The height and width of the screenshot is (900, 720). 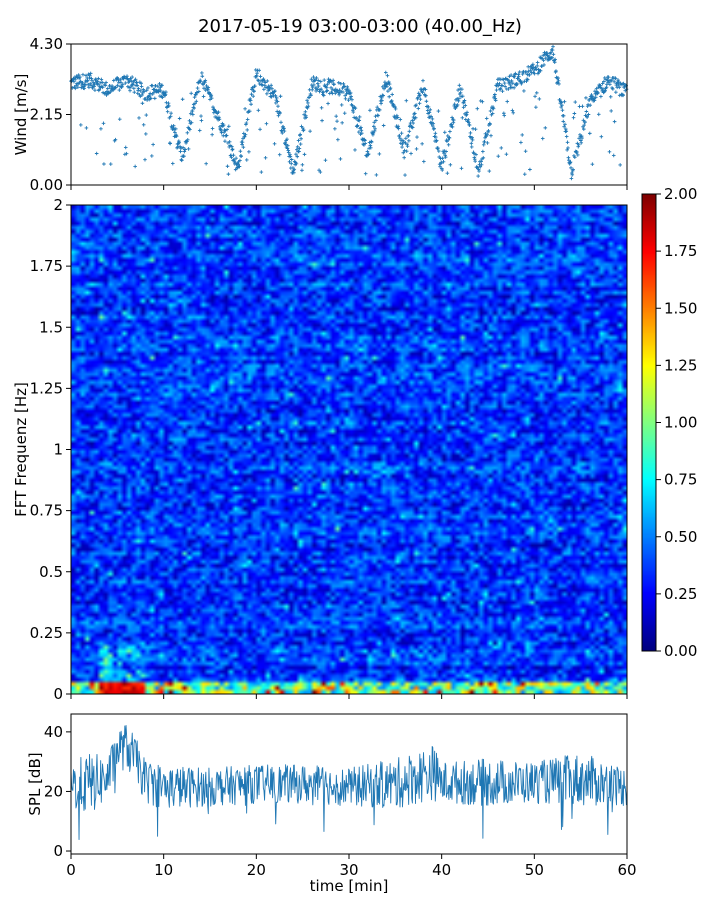 I want to click on spl-x-ticks: 0 10 20 30 40 50 60, so click(x=351, y=866).